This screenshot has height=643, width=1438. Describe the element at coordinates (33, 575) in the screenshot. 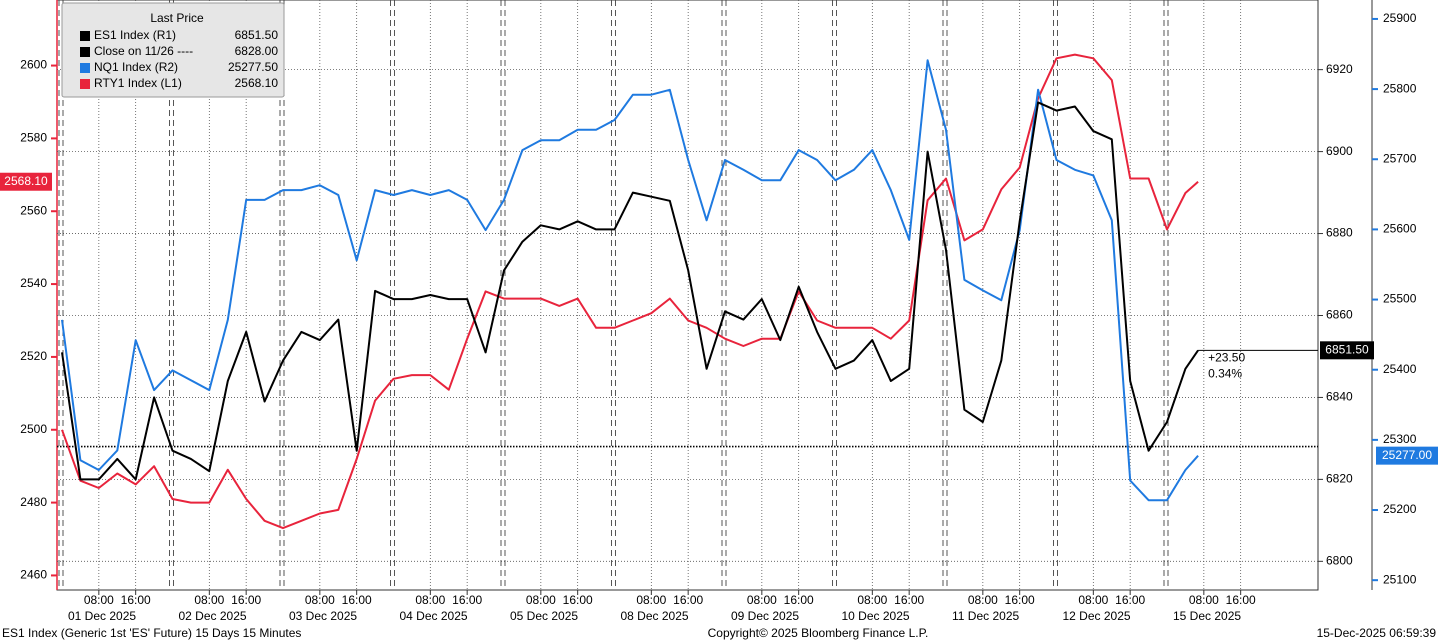

I see `y-tick-label: 2460` at that location.